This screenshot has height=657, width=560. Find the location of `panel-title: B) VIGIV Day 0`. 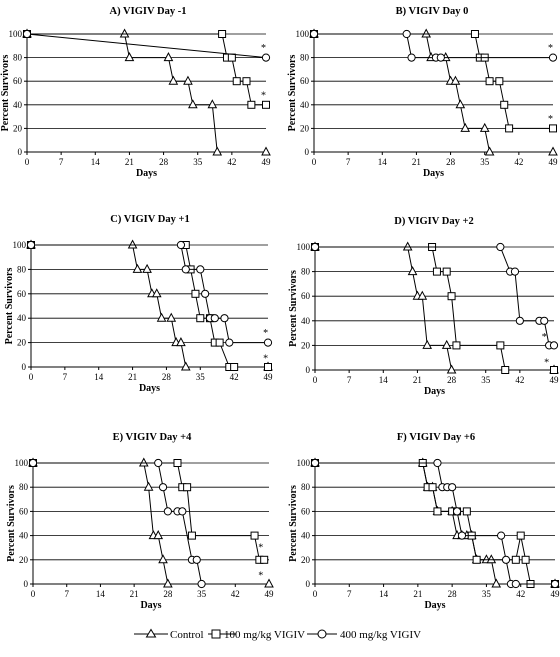

panel-title: B) VIGIV Day 0 is located at coordinates (432, 11).